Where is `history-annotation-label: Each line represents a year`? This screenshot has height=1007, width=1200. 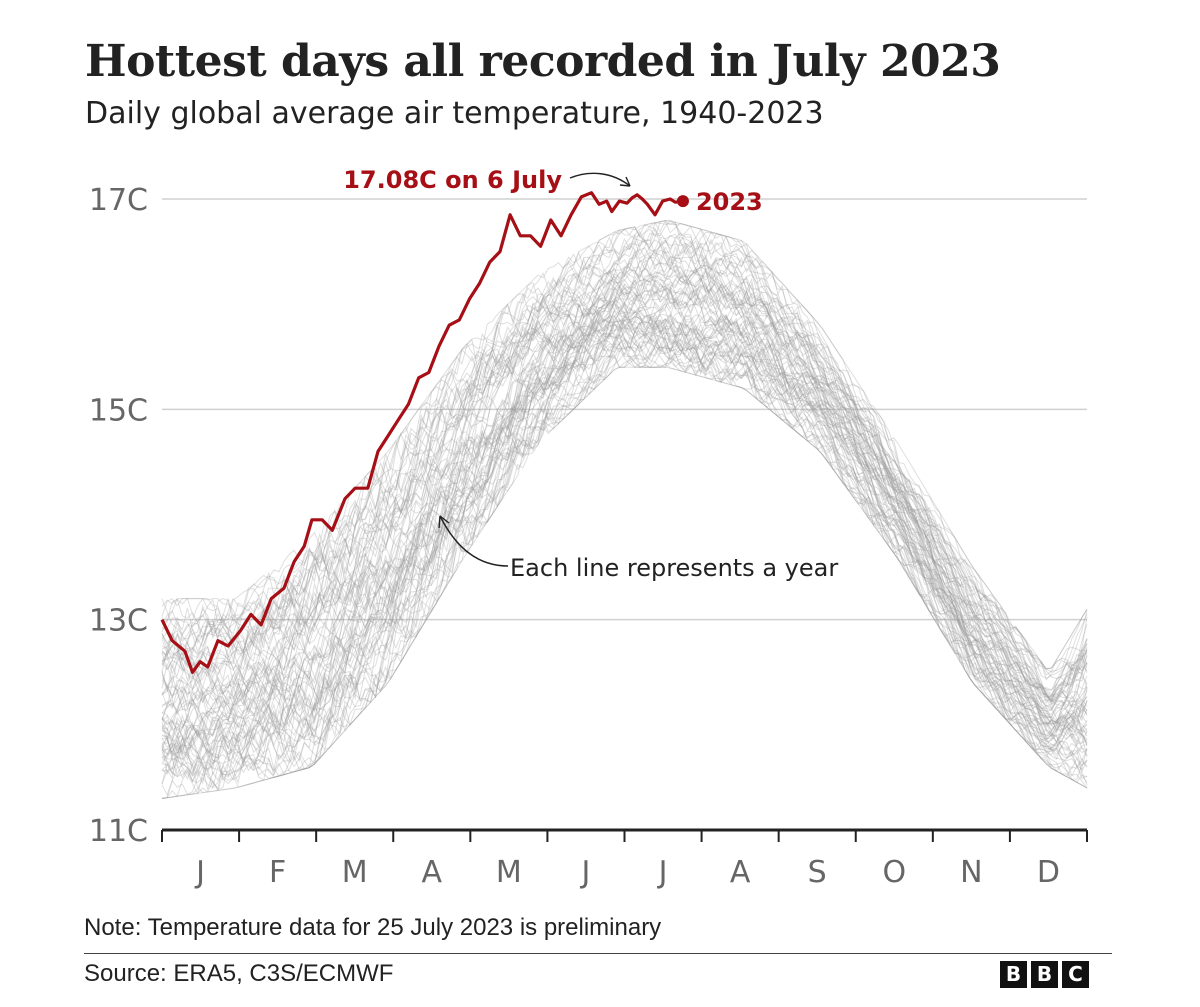 history-annotation-label: Each line represents a year is located at coordinates (674, 568).